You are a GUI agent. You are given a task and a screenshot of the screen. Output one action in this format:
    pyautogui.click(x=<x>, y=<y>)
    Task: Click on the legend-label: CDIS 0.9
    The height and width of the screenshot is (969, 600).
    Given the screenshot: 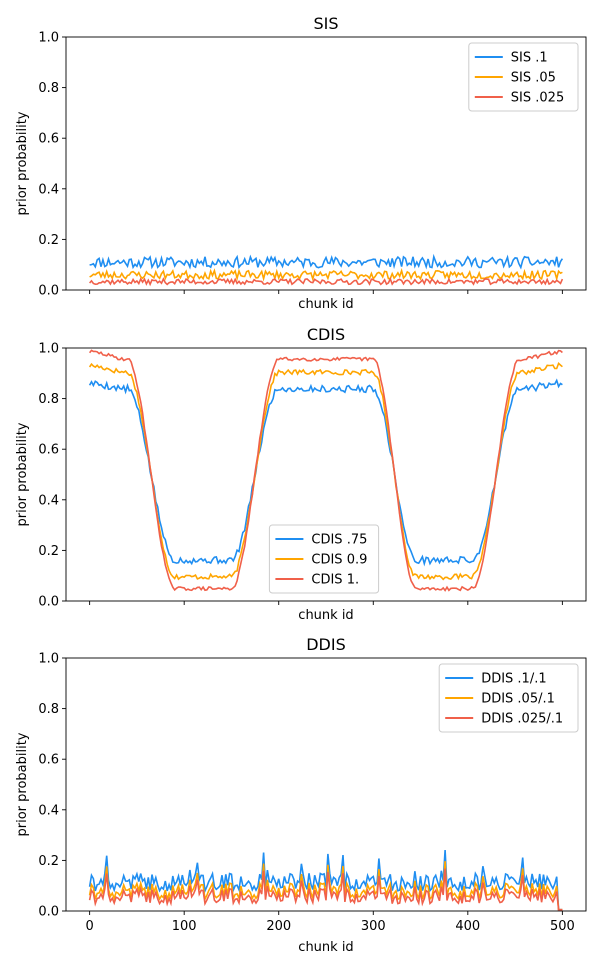 What is the action you would take?
    pyautogui.click(x=339, y=560)
    